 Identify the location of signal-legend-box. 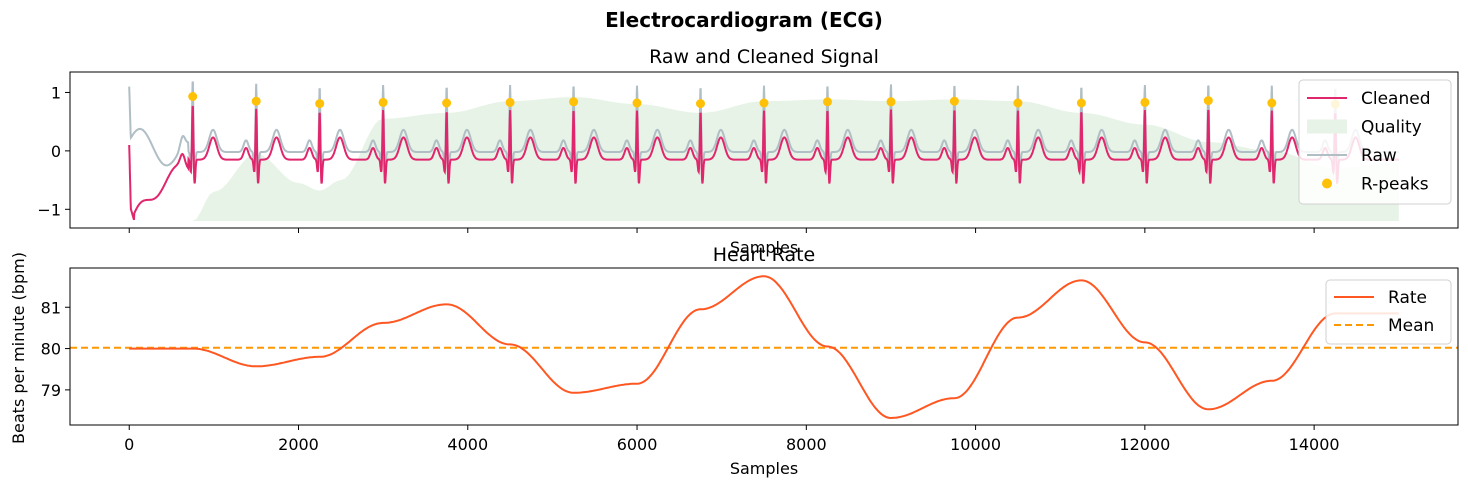
(1375, 142).